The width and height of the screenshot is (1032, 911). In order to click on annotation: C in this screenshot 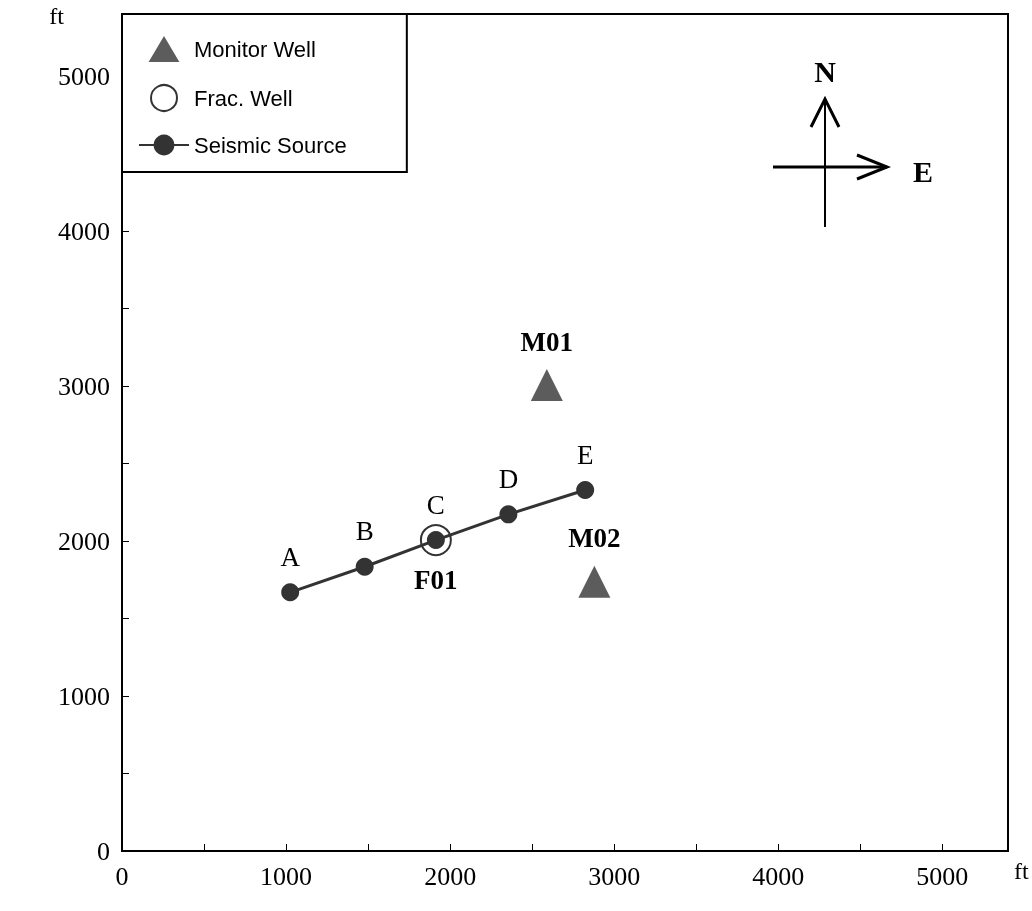, I will do `click(435, 504)`.